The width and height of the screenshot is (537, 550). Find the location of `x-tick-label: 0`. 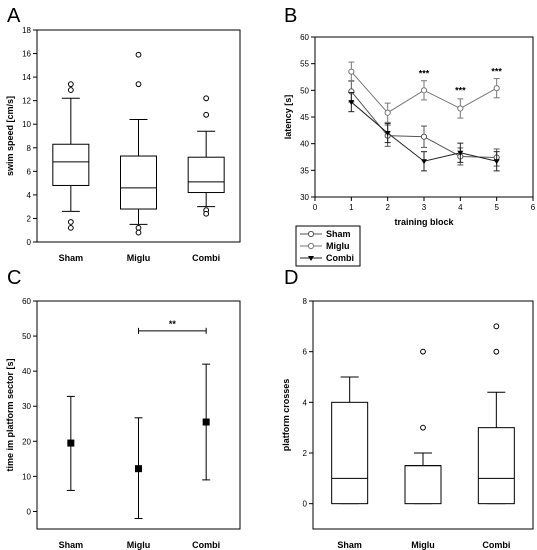

x-tick-label: 0 is located at coordinates (315, 207).